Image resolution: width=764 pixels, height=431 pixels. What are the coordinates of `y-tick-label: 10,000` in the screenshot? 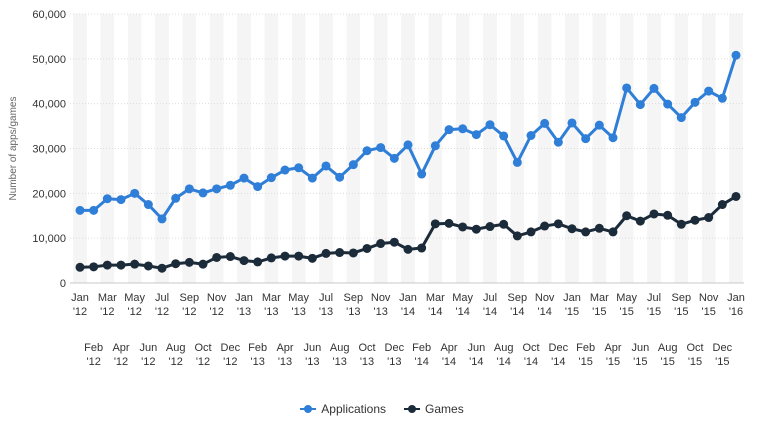 It's located at (49, 239).